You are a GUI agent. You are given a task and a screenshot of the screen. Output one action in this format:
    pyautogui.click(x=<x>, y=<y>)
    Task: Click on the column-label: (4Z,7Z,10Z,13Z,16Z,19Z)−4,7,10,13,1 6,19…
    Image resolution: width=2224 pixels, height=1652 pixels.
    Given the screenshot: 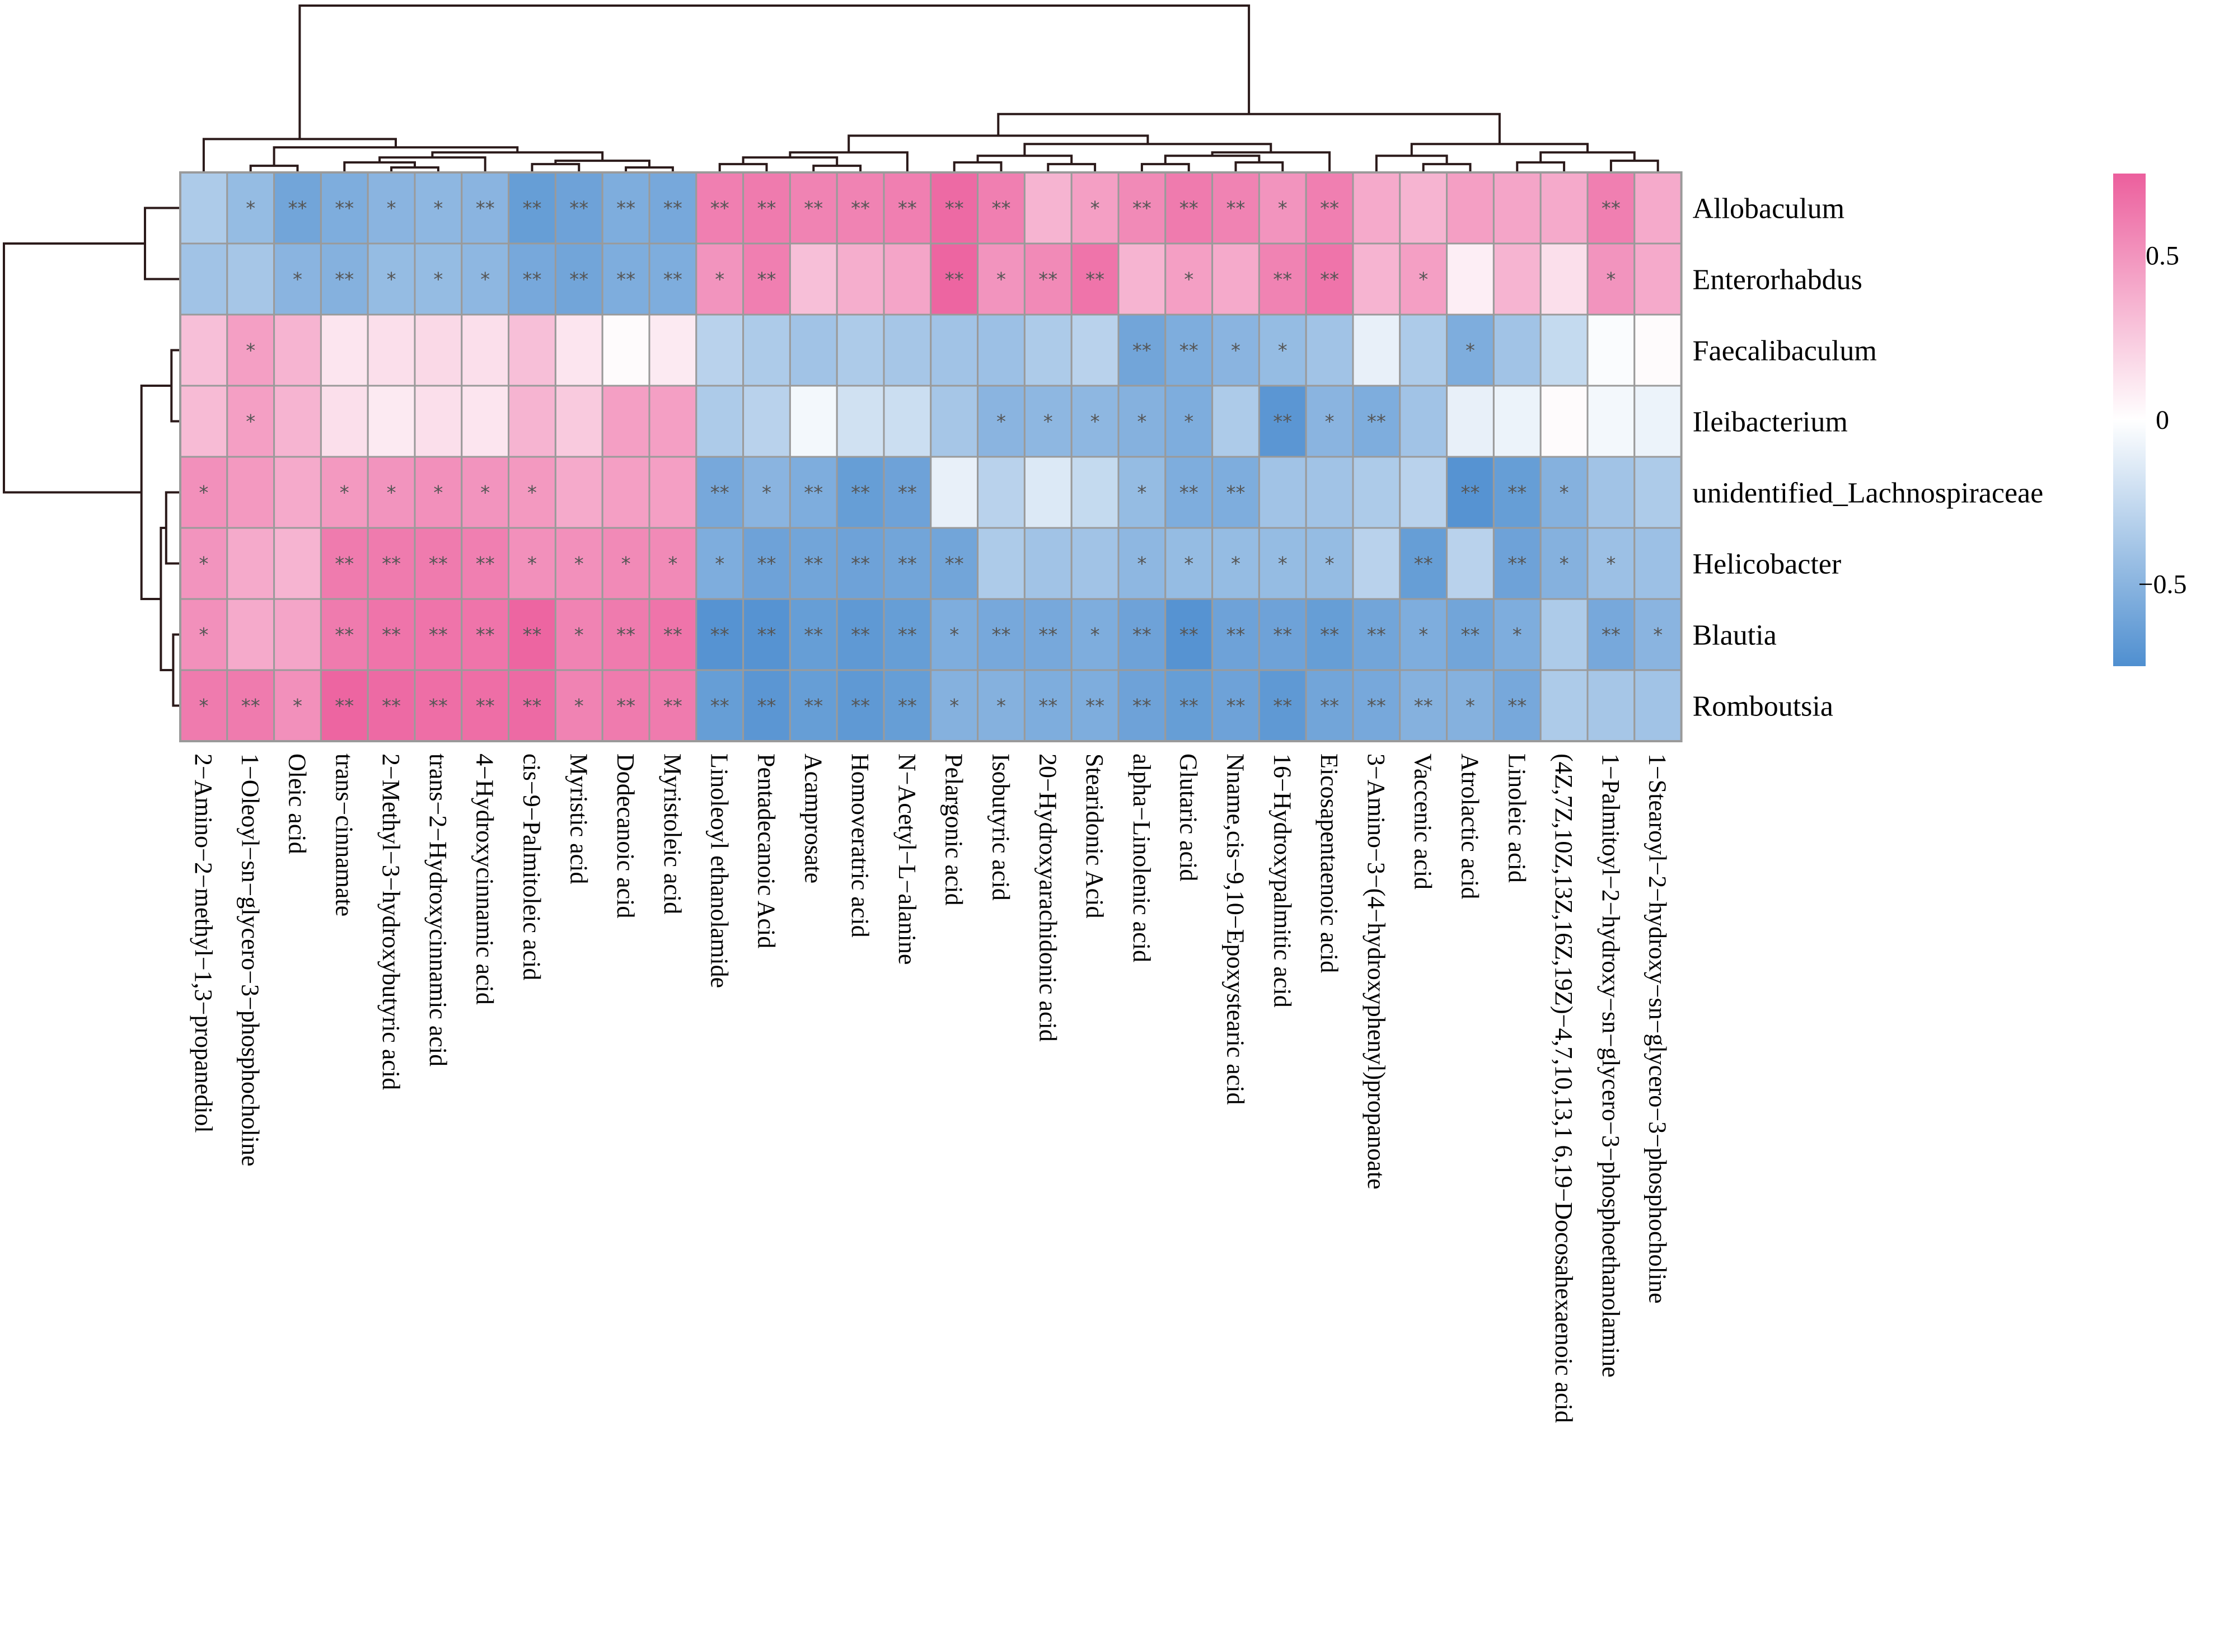 What is the action you would take?
    pyautogui.click(x=1563, y=1088)
    